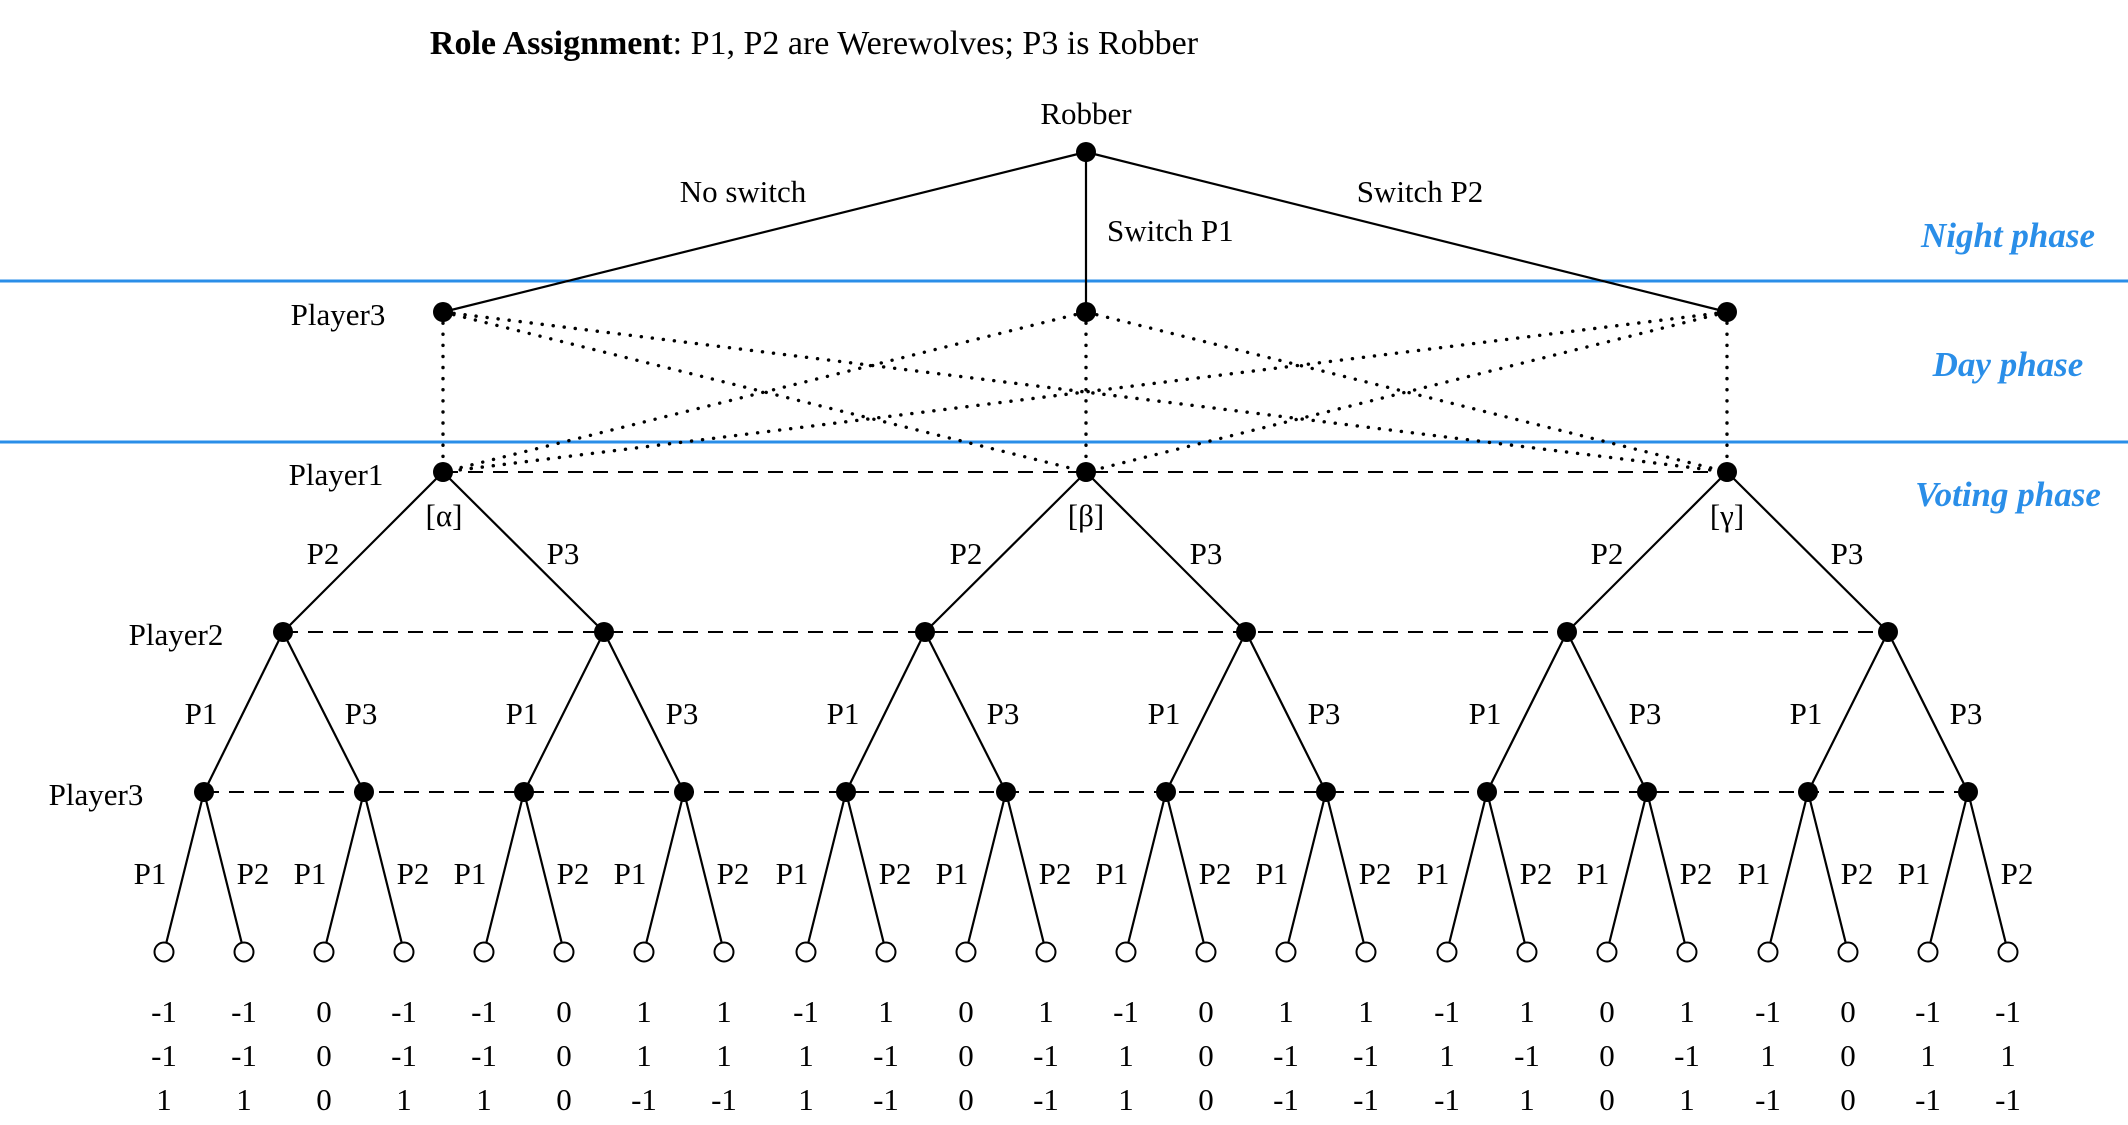 This screenshot has height=1125, width=2128. I want to click on player1-node, so click(1086, 472).